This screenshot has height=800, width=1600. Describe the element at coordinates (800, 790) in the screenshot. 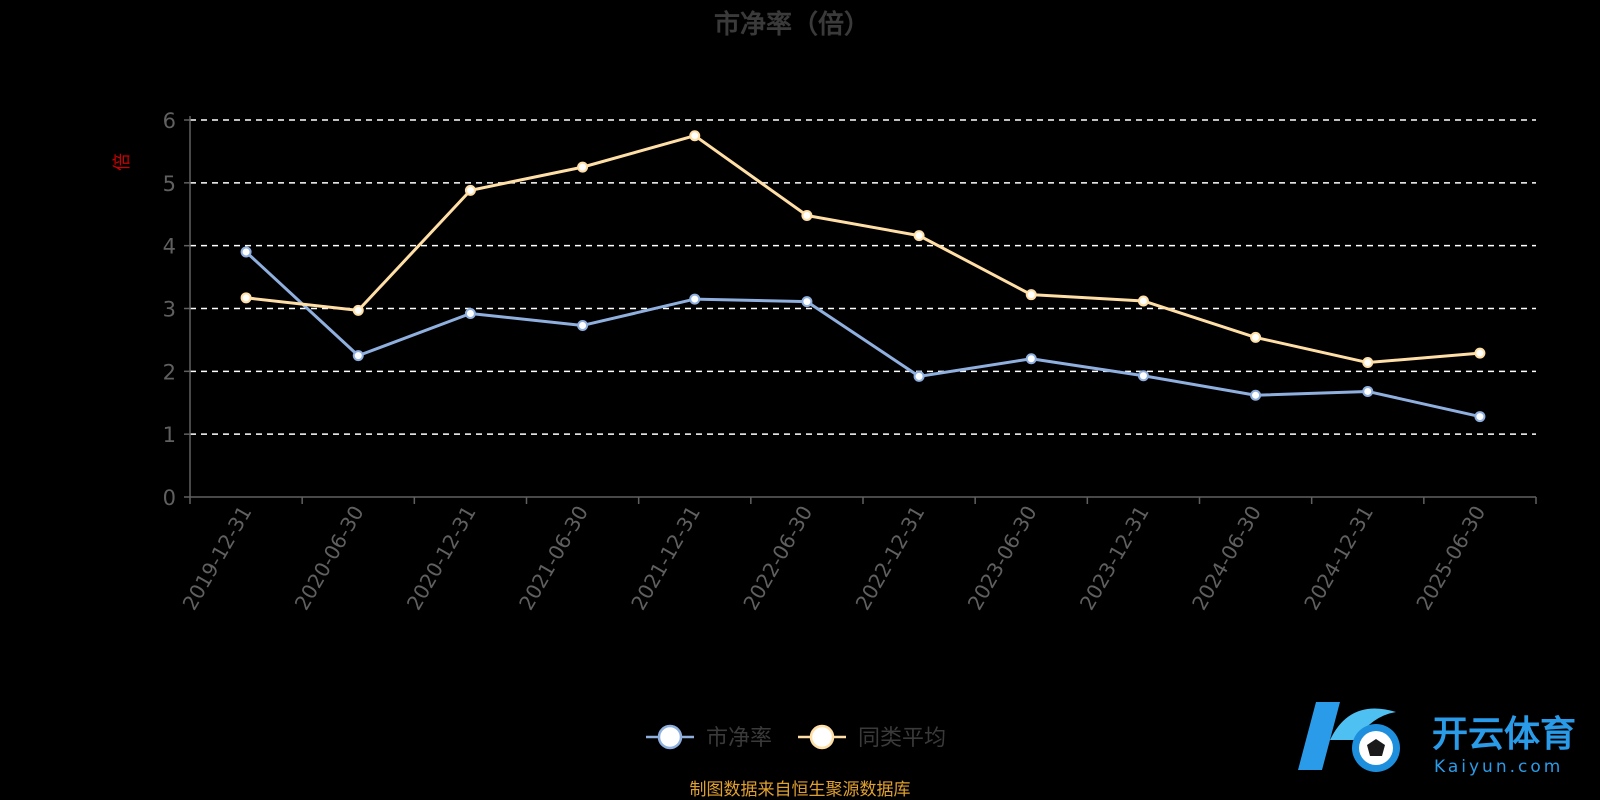

I see `source-note: 制图数据来自恒生聚源数据库` at that location.